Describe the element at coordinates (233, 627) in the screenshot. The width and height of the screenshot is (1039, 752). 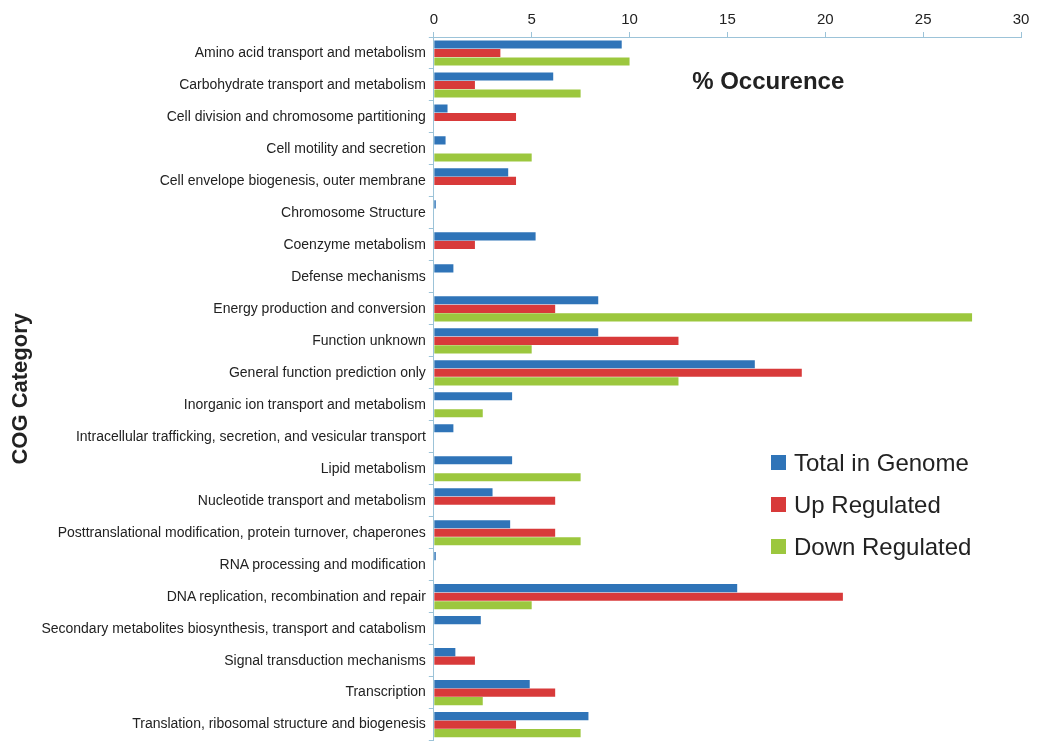
I see `y-tick-label: Secondary metabolites biosynthesis, transport and catabolism` at that location.